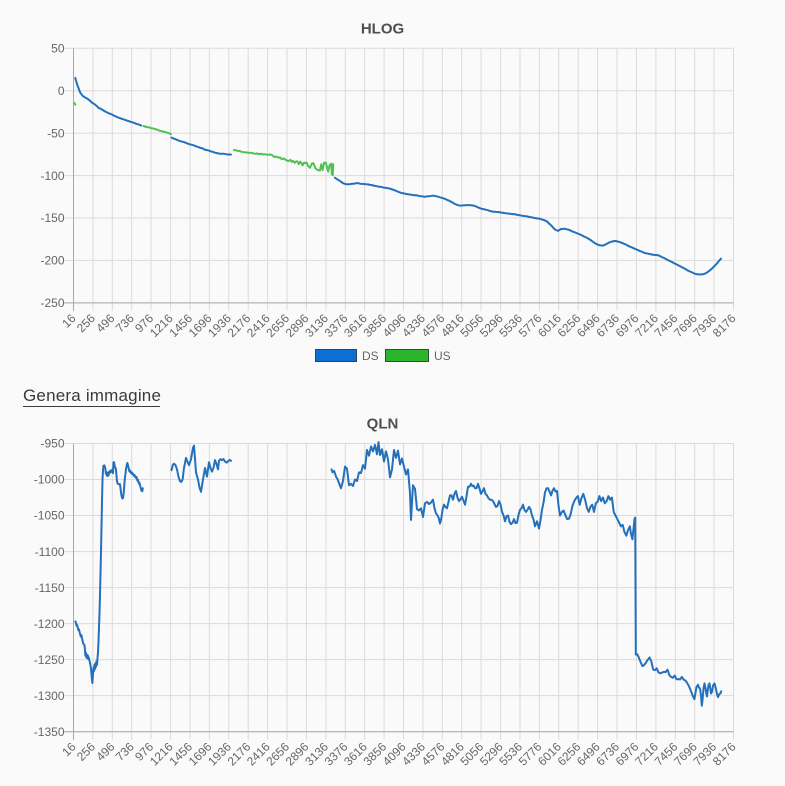 The image size is (785, 786). What do you see at coordinates (52, 444) in the screenshot?
I see `svg-text: -950` at bounding box center [52, 444].